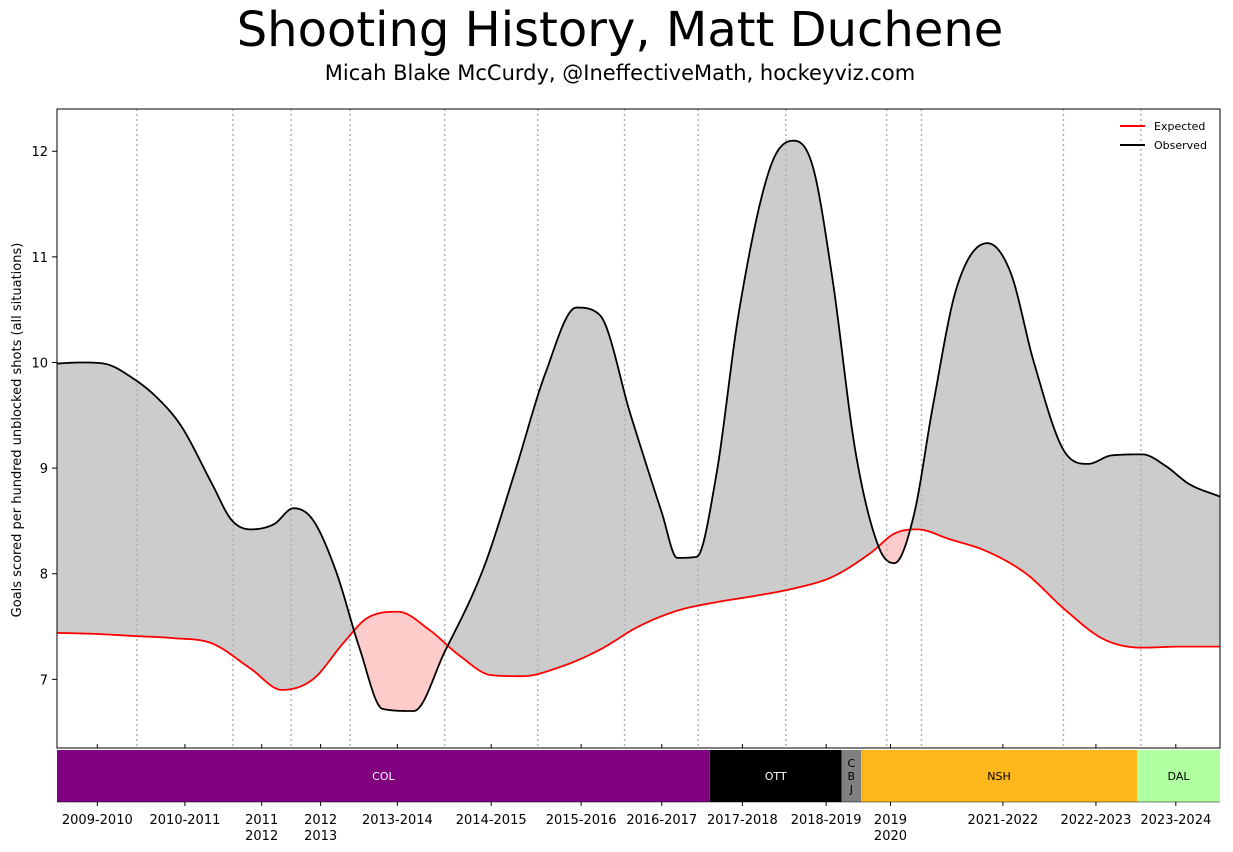 This screenshot has width=1233, height=852. I want to click on y-tick-label-9: 9, so click(44, 469).